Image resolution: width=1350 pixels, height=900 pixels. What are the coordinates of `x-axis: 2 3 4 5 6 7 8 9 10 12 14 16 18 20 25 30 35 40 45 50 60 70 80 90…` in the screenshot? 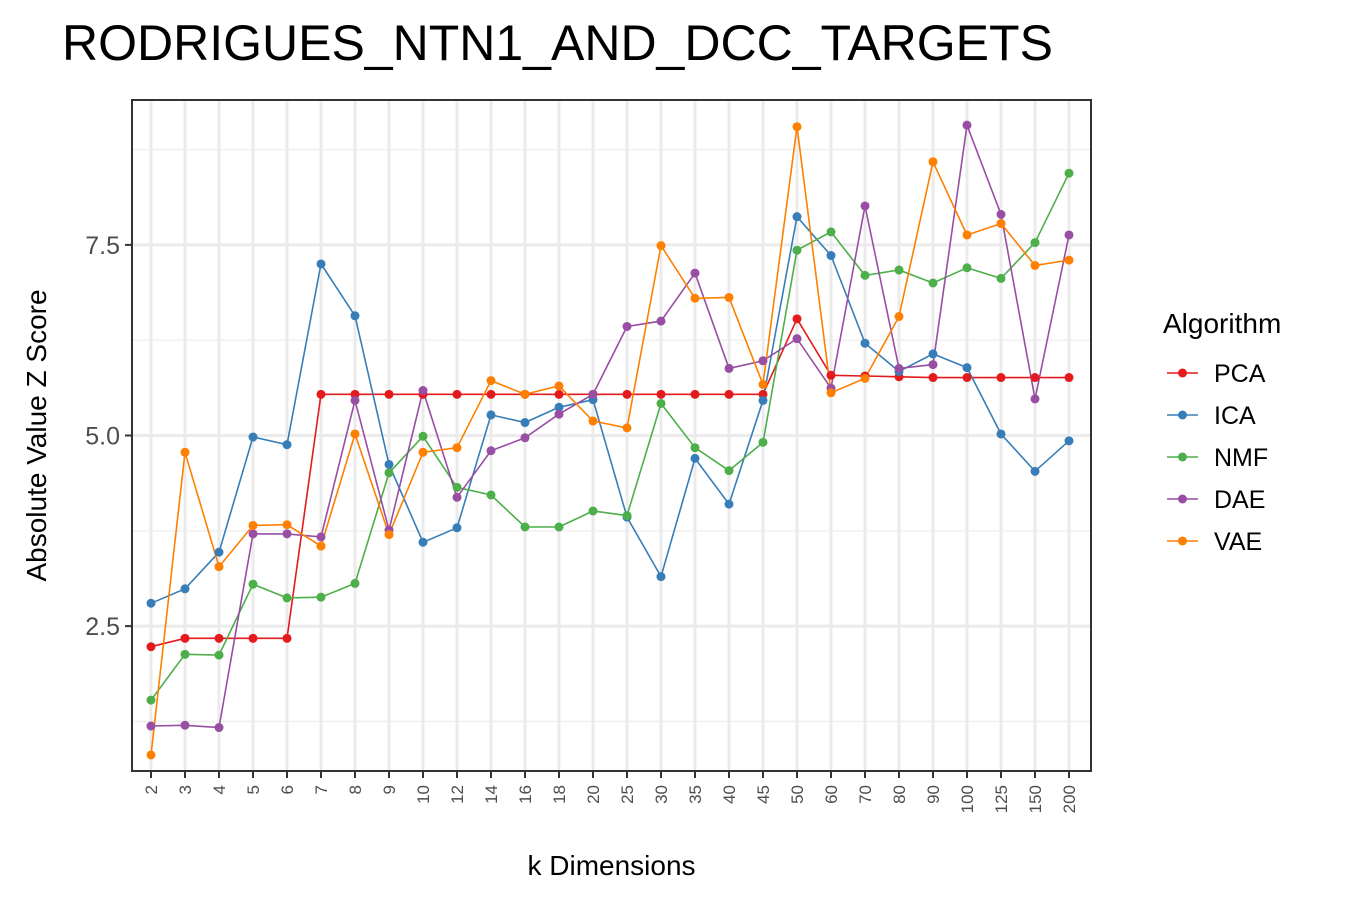 It's located at (610, 792).